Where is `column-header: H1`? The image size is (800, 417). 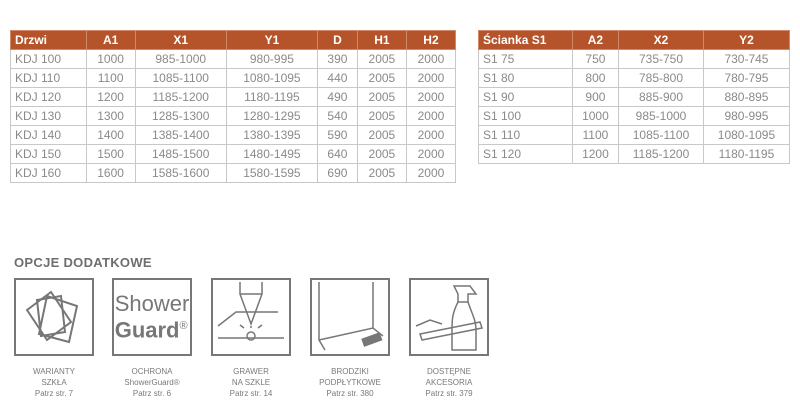
column-header: H1 is located at coordinates (381, 40).